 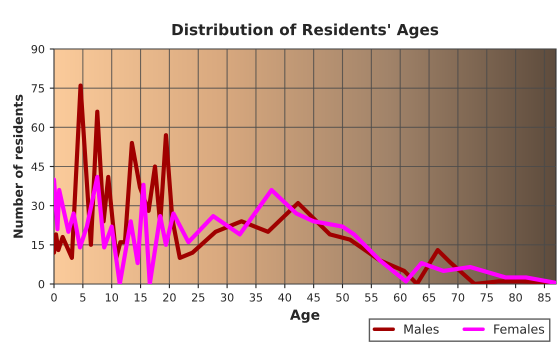 What do you see at coordinates (38, 206) in the screenshot?
I see `y-tick-label: 30` at bounding box center [38, 206].